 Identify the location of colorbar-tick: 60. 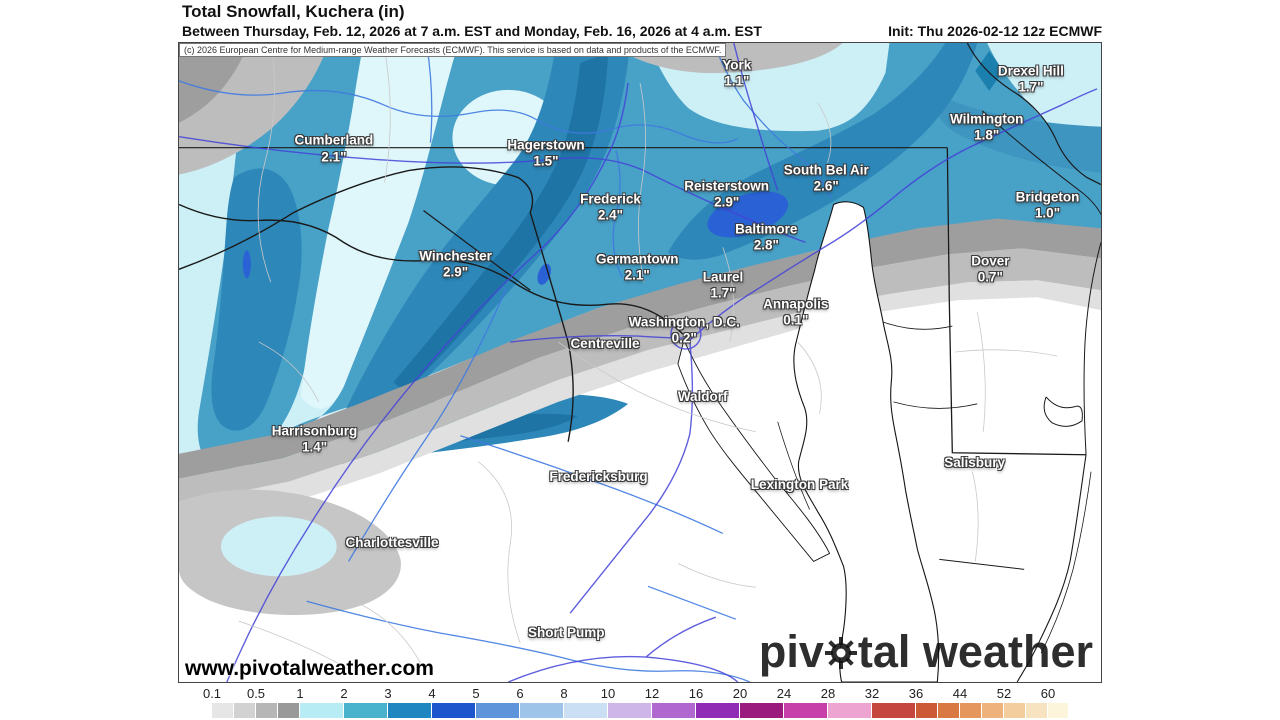
(1048, 693).